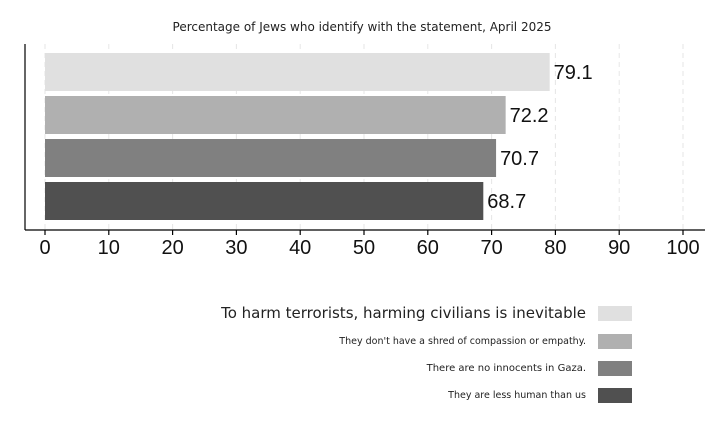 This screenshot has width=720, height=432. I want to click on legend-item-3: There are no innocents in Gaza., so click(529, 368).